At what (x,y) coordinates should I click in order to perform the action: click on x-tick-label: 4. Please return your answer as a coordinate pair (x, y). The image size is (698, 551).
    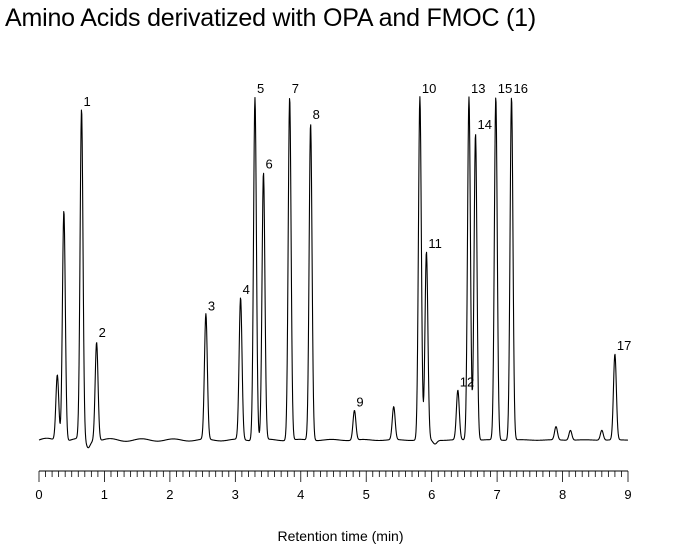
    Looking at the image, I should click on (300, 494).